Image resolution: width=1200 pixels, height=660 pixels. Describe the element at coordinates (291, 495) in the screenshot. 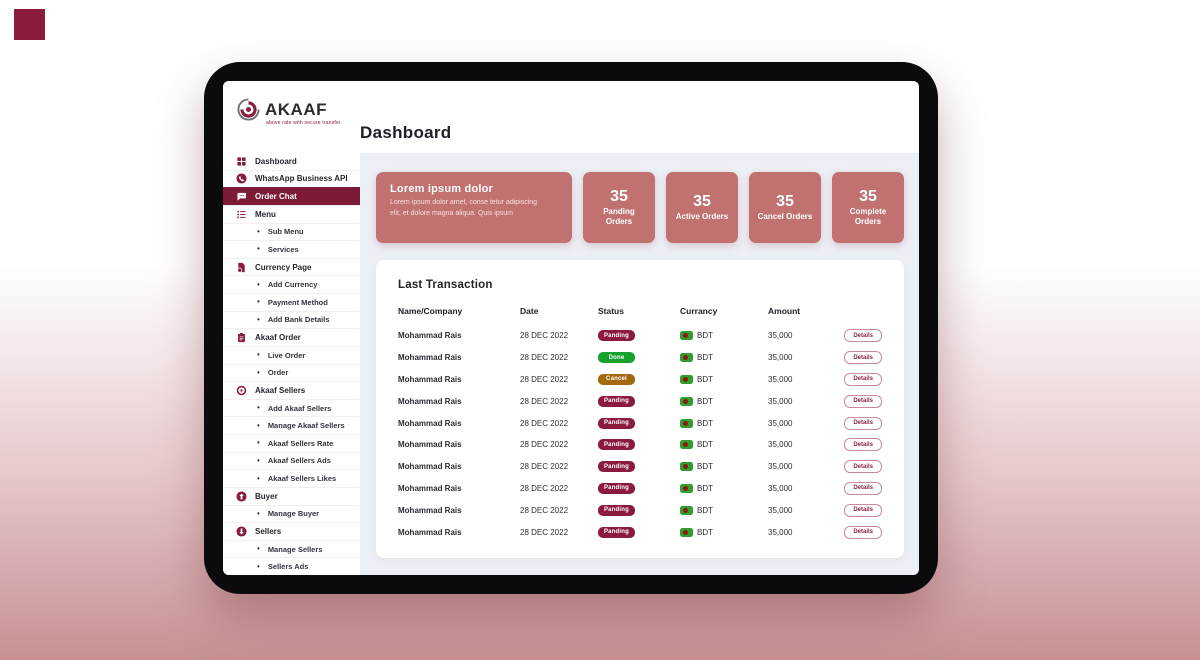

I see `sidebar-item-buyer: Buyer` at that location.